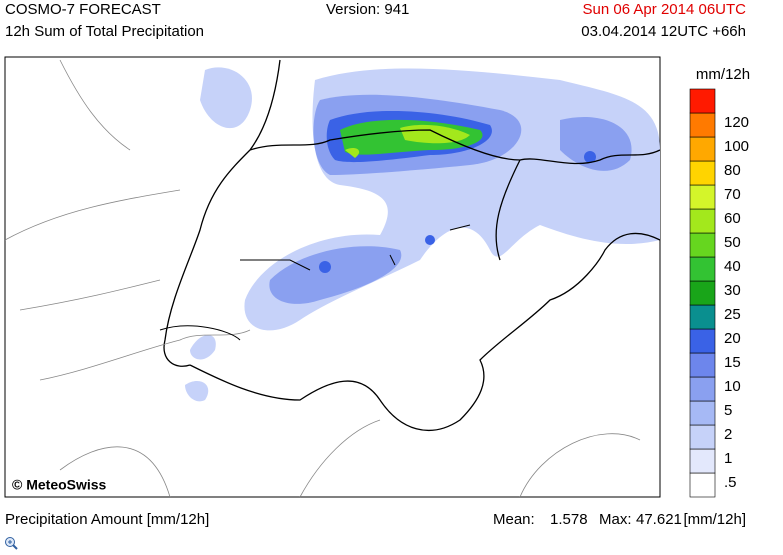 Image resolution: width=783 pixels, height=555 pixels. Describe the element at coordinates (83, 9) in the screenshot. I see `model: COSMO-7 FORECAST` at that location.